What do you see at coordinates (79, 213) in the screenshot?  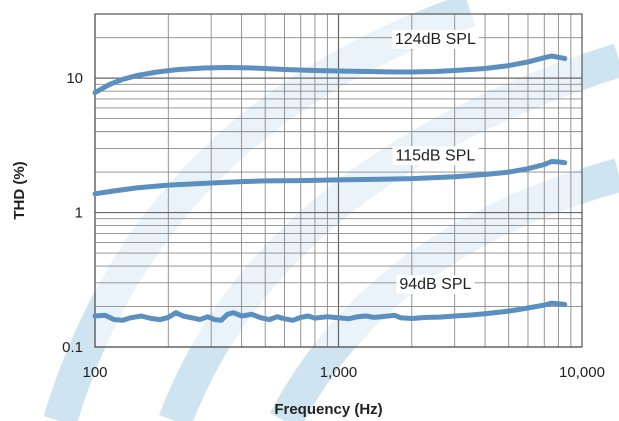 I see `y-tick-label: 1` at bounding box center [79, 213].